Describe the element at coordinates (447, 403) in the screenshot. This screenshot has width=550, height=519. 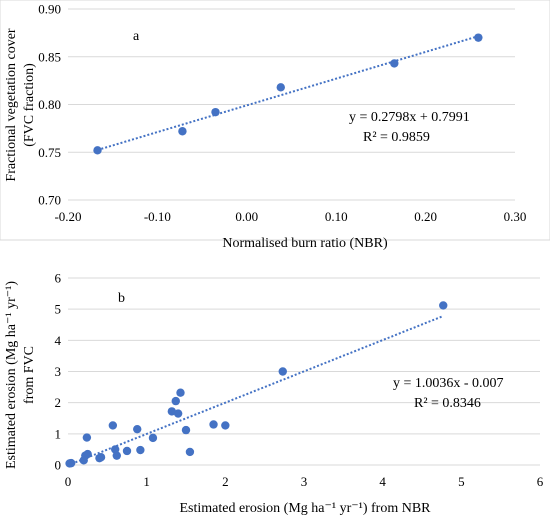
I see `chart-b-r-squared: R² = 0.8346` at that location.